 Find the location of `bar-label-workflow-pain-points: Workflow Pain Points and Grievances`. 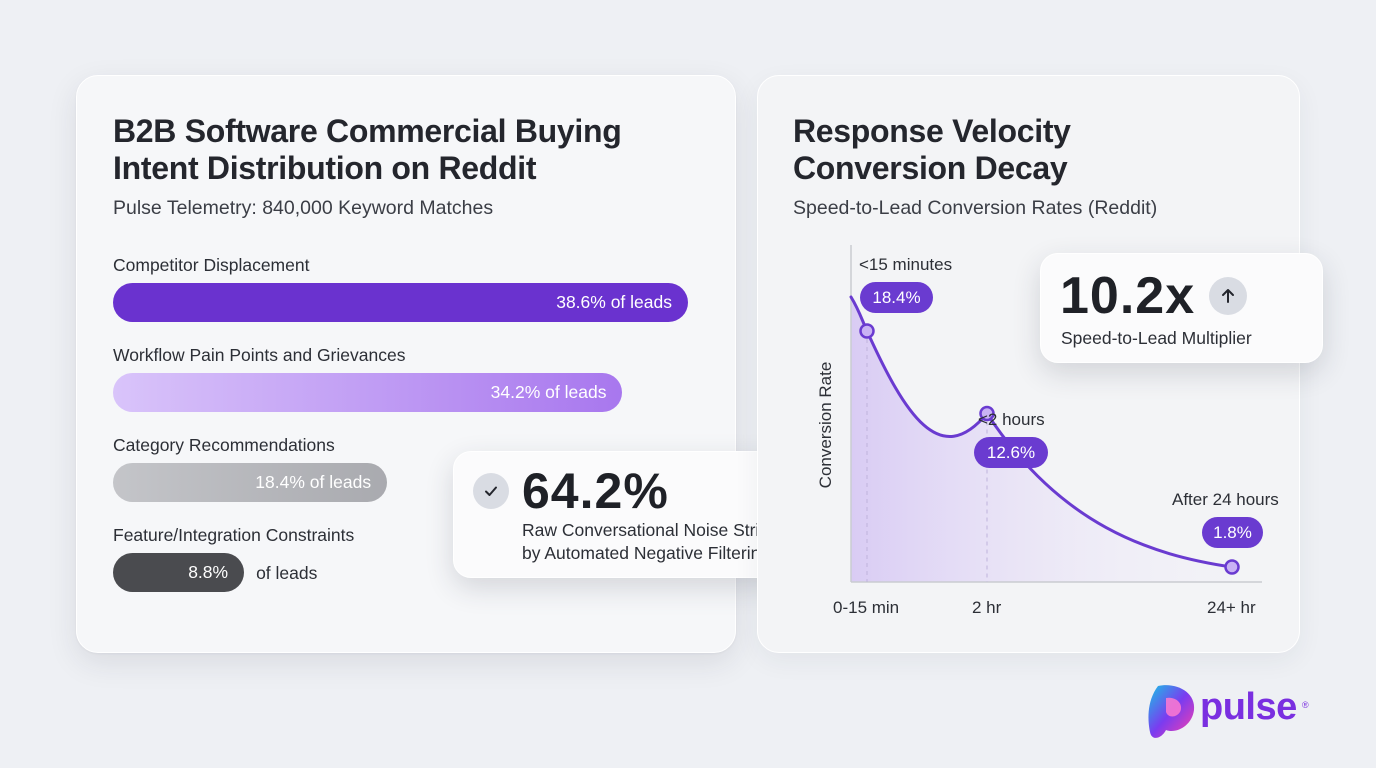

bar-label-workflow-pain-points: Workflow Pain Points and Grievances is located at coordinates (259, 355).